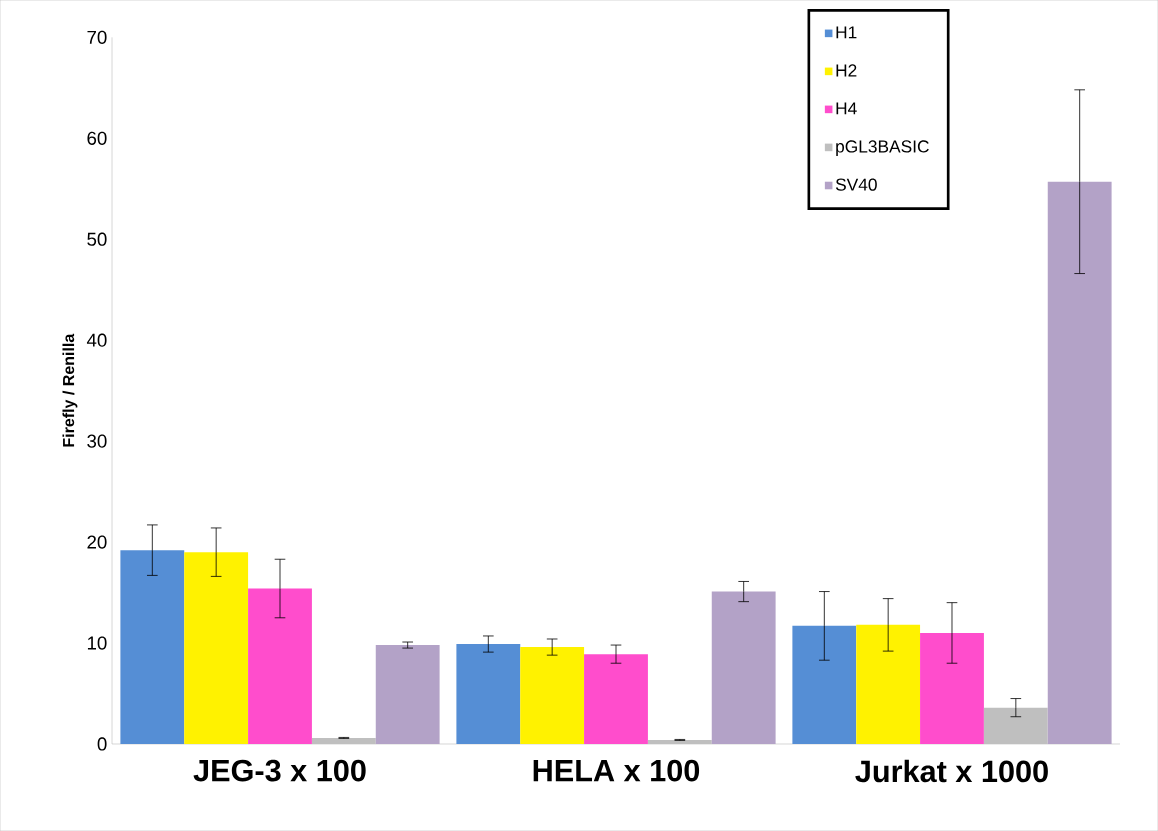 The width and height of the screenshot is (1158, 831). What do you see at coordinates (70, 390) in the screenshot?
I see `y-axis-title: Firefly / Renilla` at bounding box center [70, 390].